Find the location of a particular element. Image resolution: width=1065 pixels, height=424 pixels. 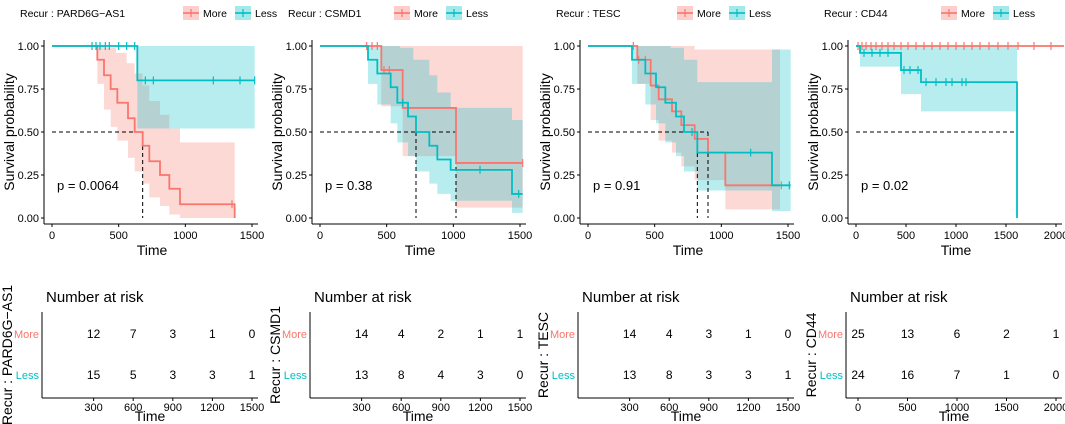

risk-value-less: 7 is located at coordinates (957, 375).